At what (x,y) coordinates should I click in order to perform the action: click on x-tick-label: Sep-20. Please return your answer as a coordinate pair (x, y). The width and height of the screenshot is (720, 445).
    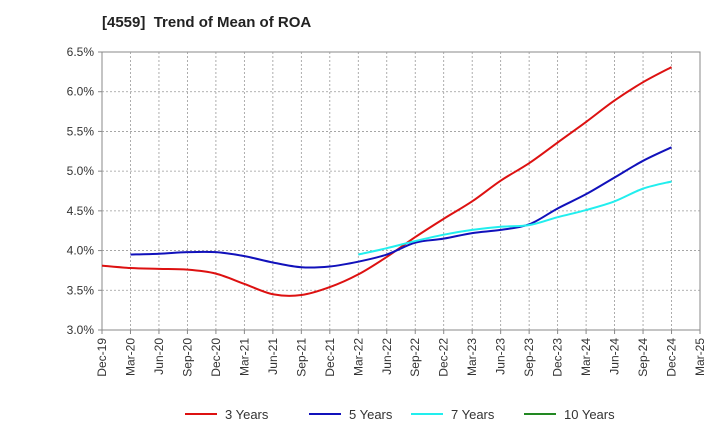
    Looking at the image, I should click on (187, 357).